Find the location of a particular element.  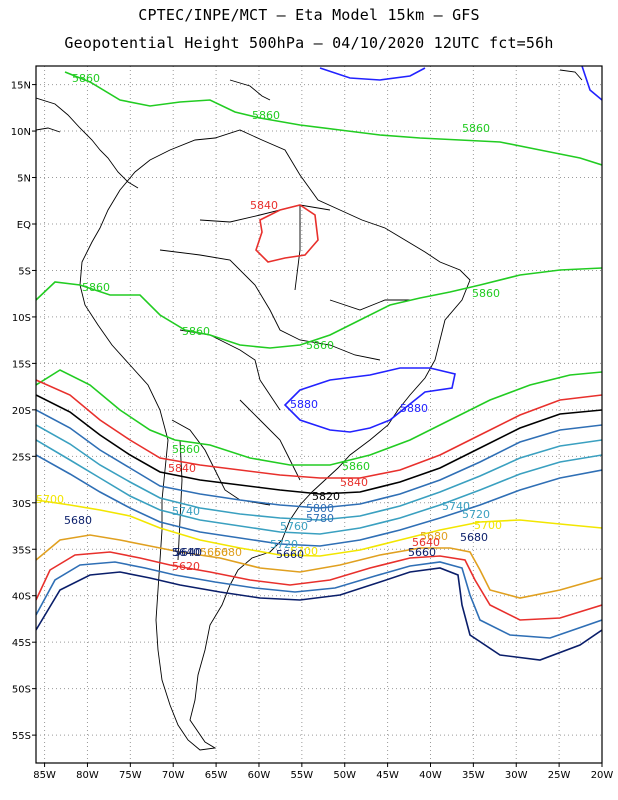

contour-label: 5780 is located at coordinates (320, 518).